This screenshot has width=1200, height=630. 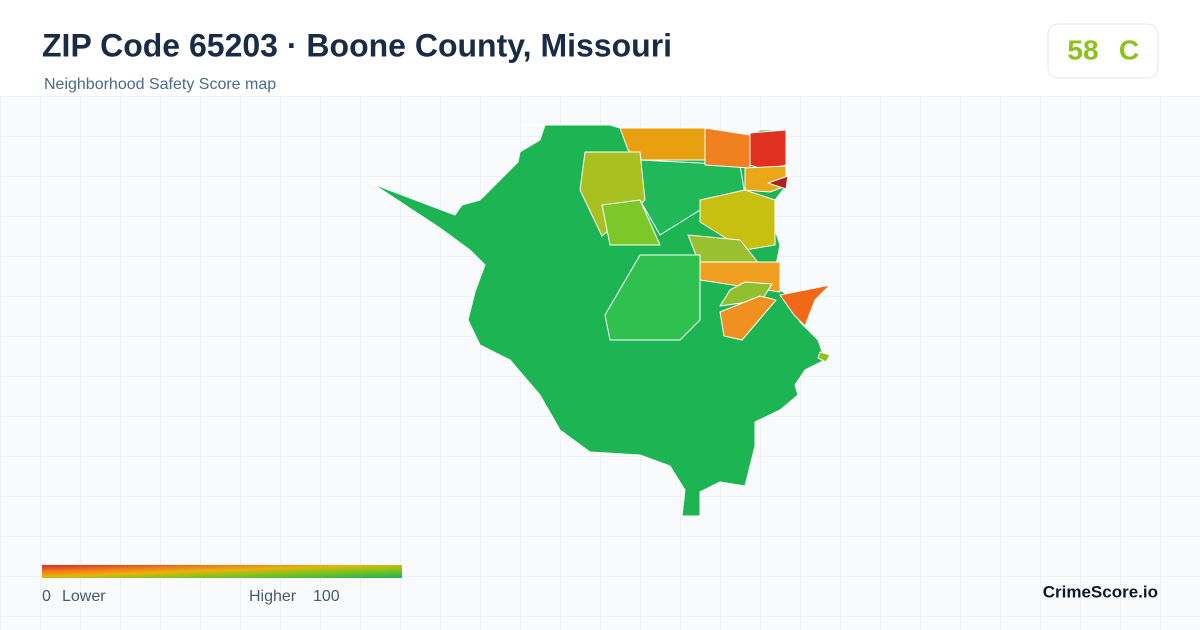 What do you see at coordinates (1100, 591) in the screenshot?
I see `brand: CrimeScore.io` at bounding box center [1100, 591].